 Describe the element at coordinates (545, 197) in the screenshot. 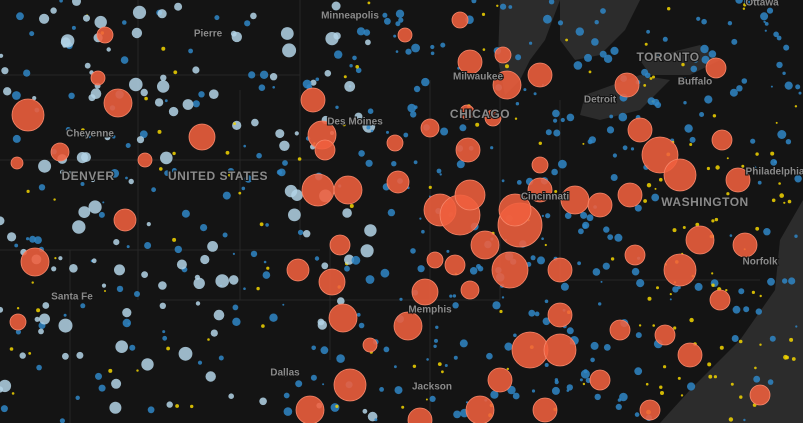

I see `place-label: Cincinnati` at that location.